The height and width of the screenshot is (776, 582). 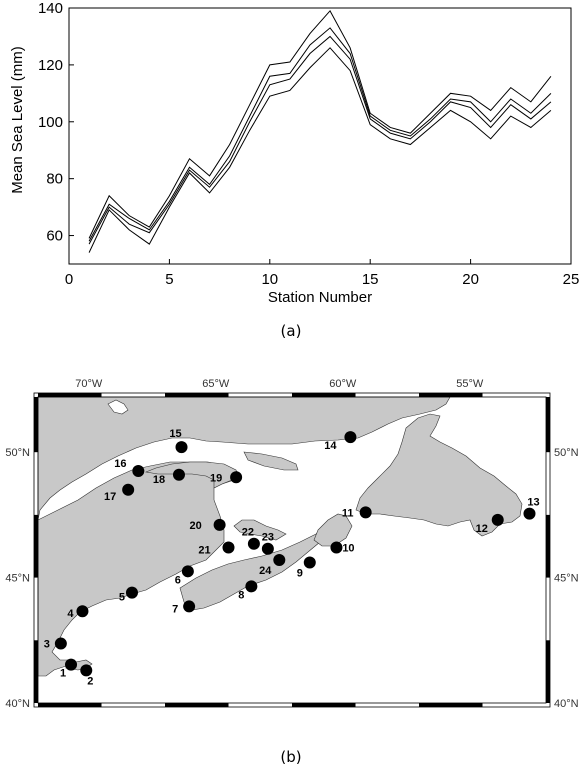 I want to click on newfoundland, so click(x=439, y=475).